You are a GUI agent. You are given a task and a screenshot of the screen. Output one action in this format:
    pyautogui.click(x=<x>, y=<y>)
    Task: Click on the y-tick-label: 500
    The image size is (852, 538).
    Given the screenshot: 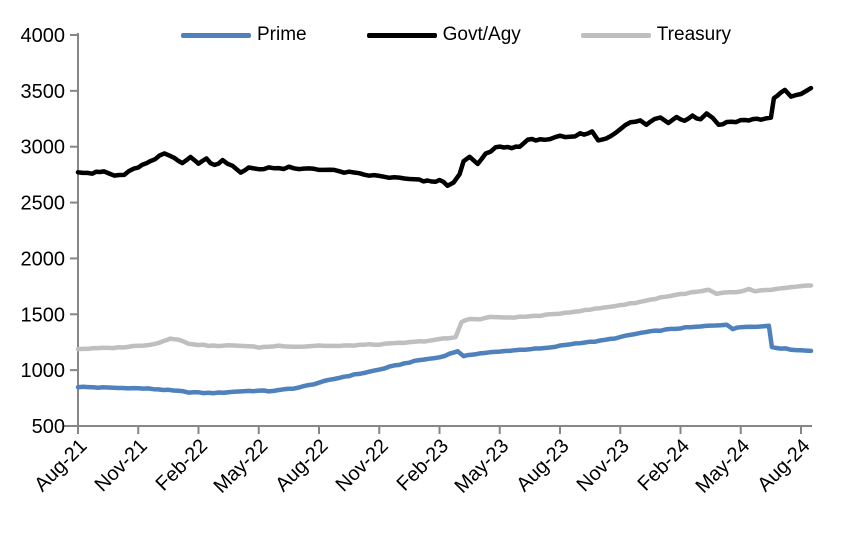 What is the action you would take?
    pyautogui.click(x=48, y=427)
    